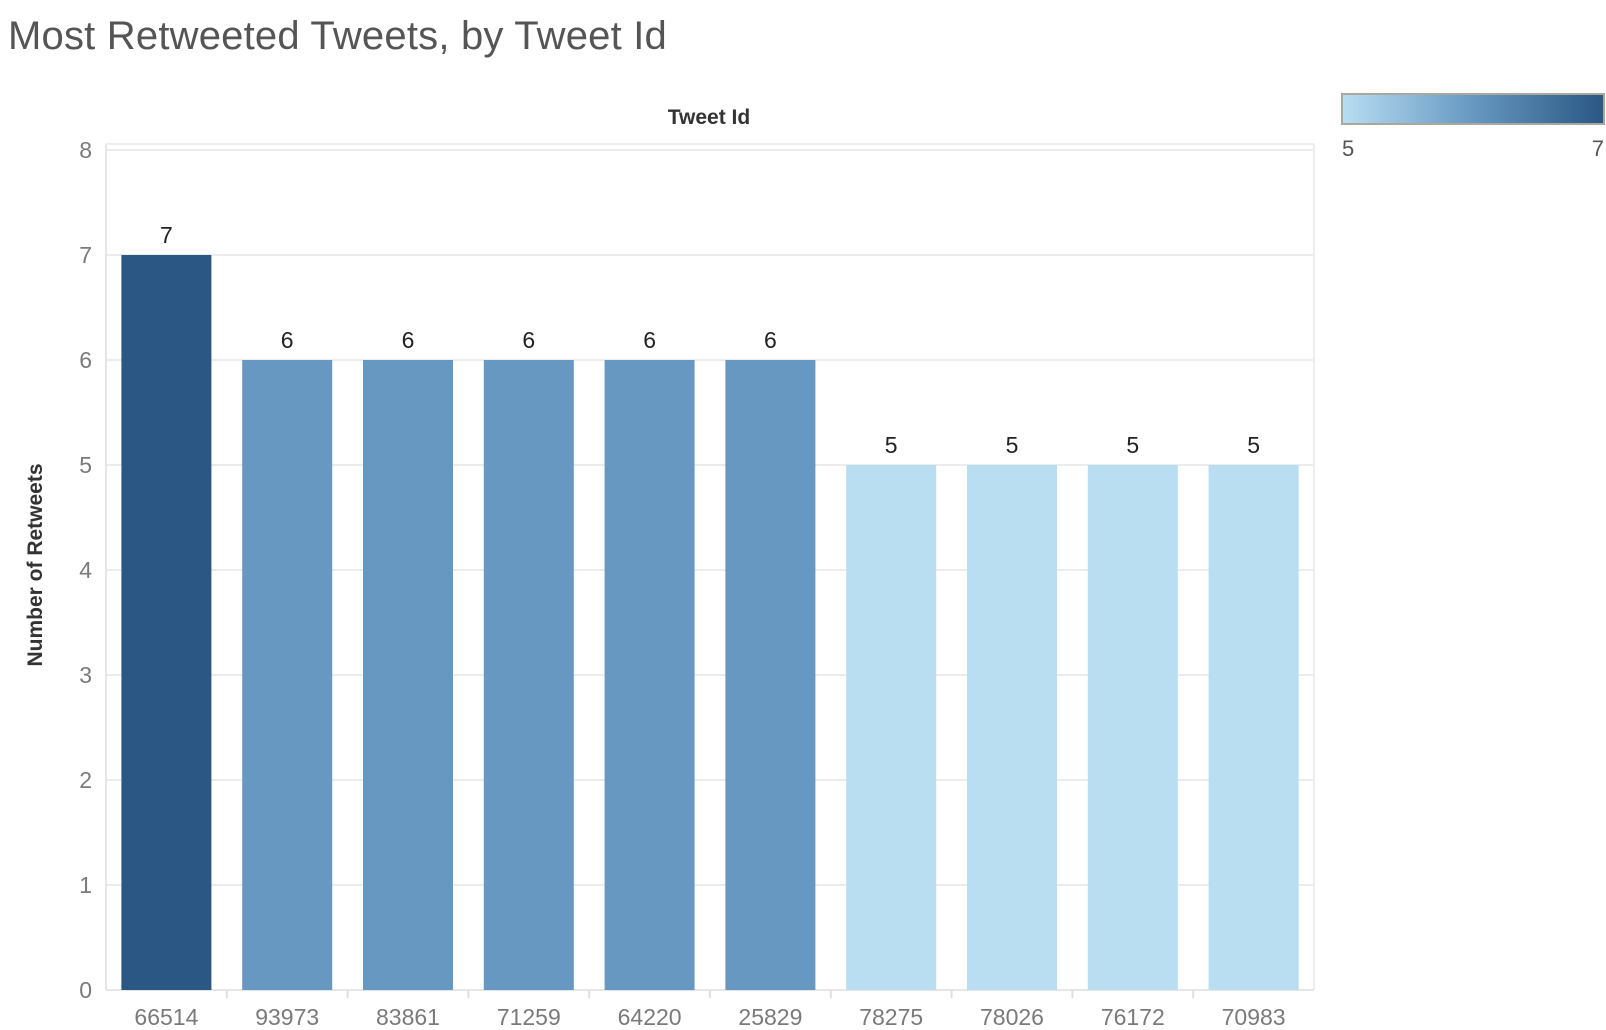 This screenshot has width=1606, height=1030. I want to click on data-label-76172: 5, so click(1132, 445).